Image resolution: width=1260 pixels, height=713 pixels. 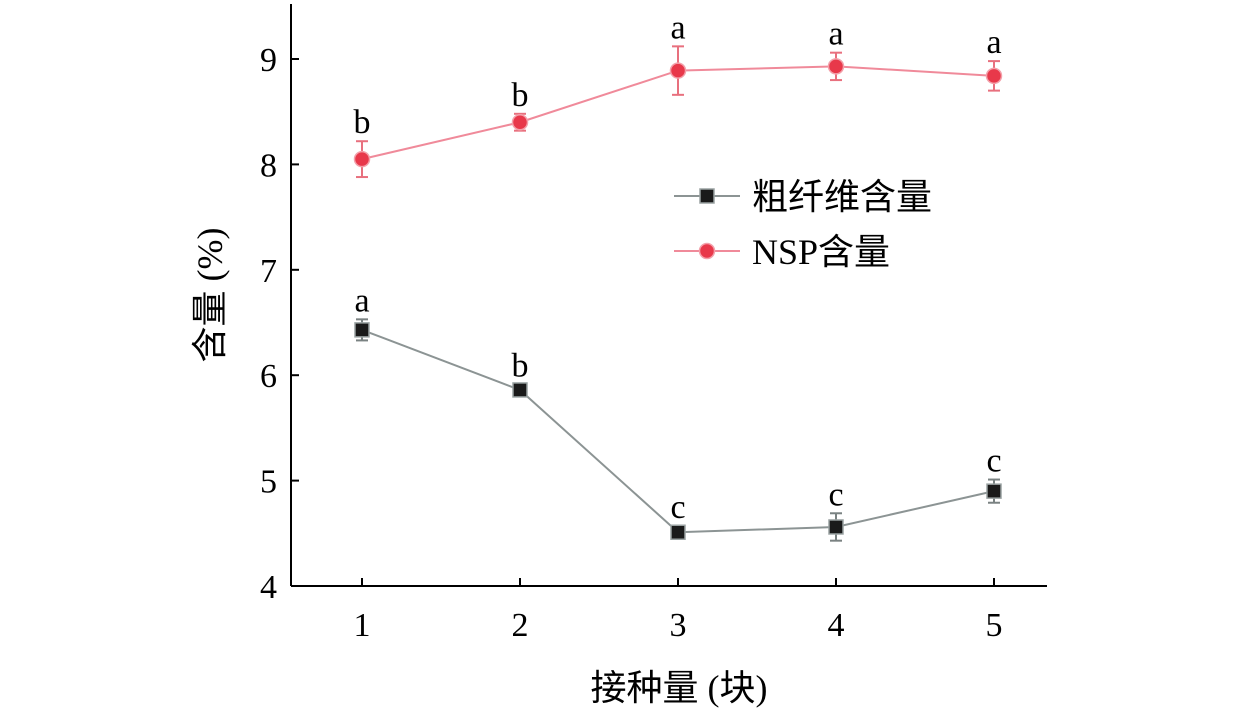 What do you see at coordinates (268, 165) in the screenshot?
I see `y-tick-label: 8` at bounding box center [268, 165].